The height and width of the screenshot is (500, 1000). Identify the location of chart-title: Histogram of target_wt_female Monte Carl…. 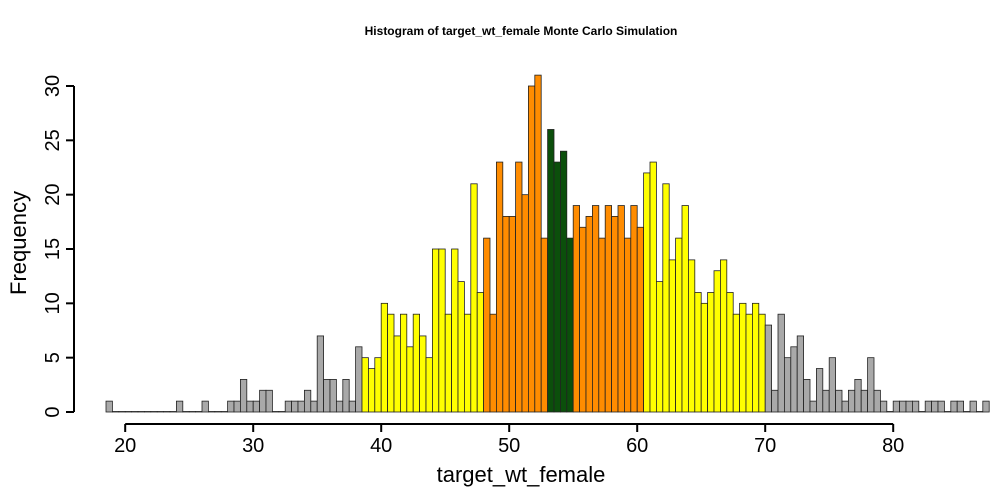
(521, 31).